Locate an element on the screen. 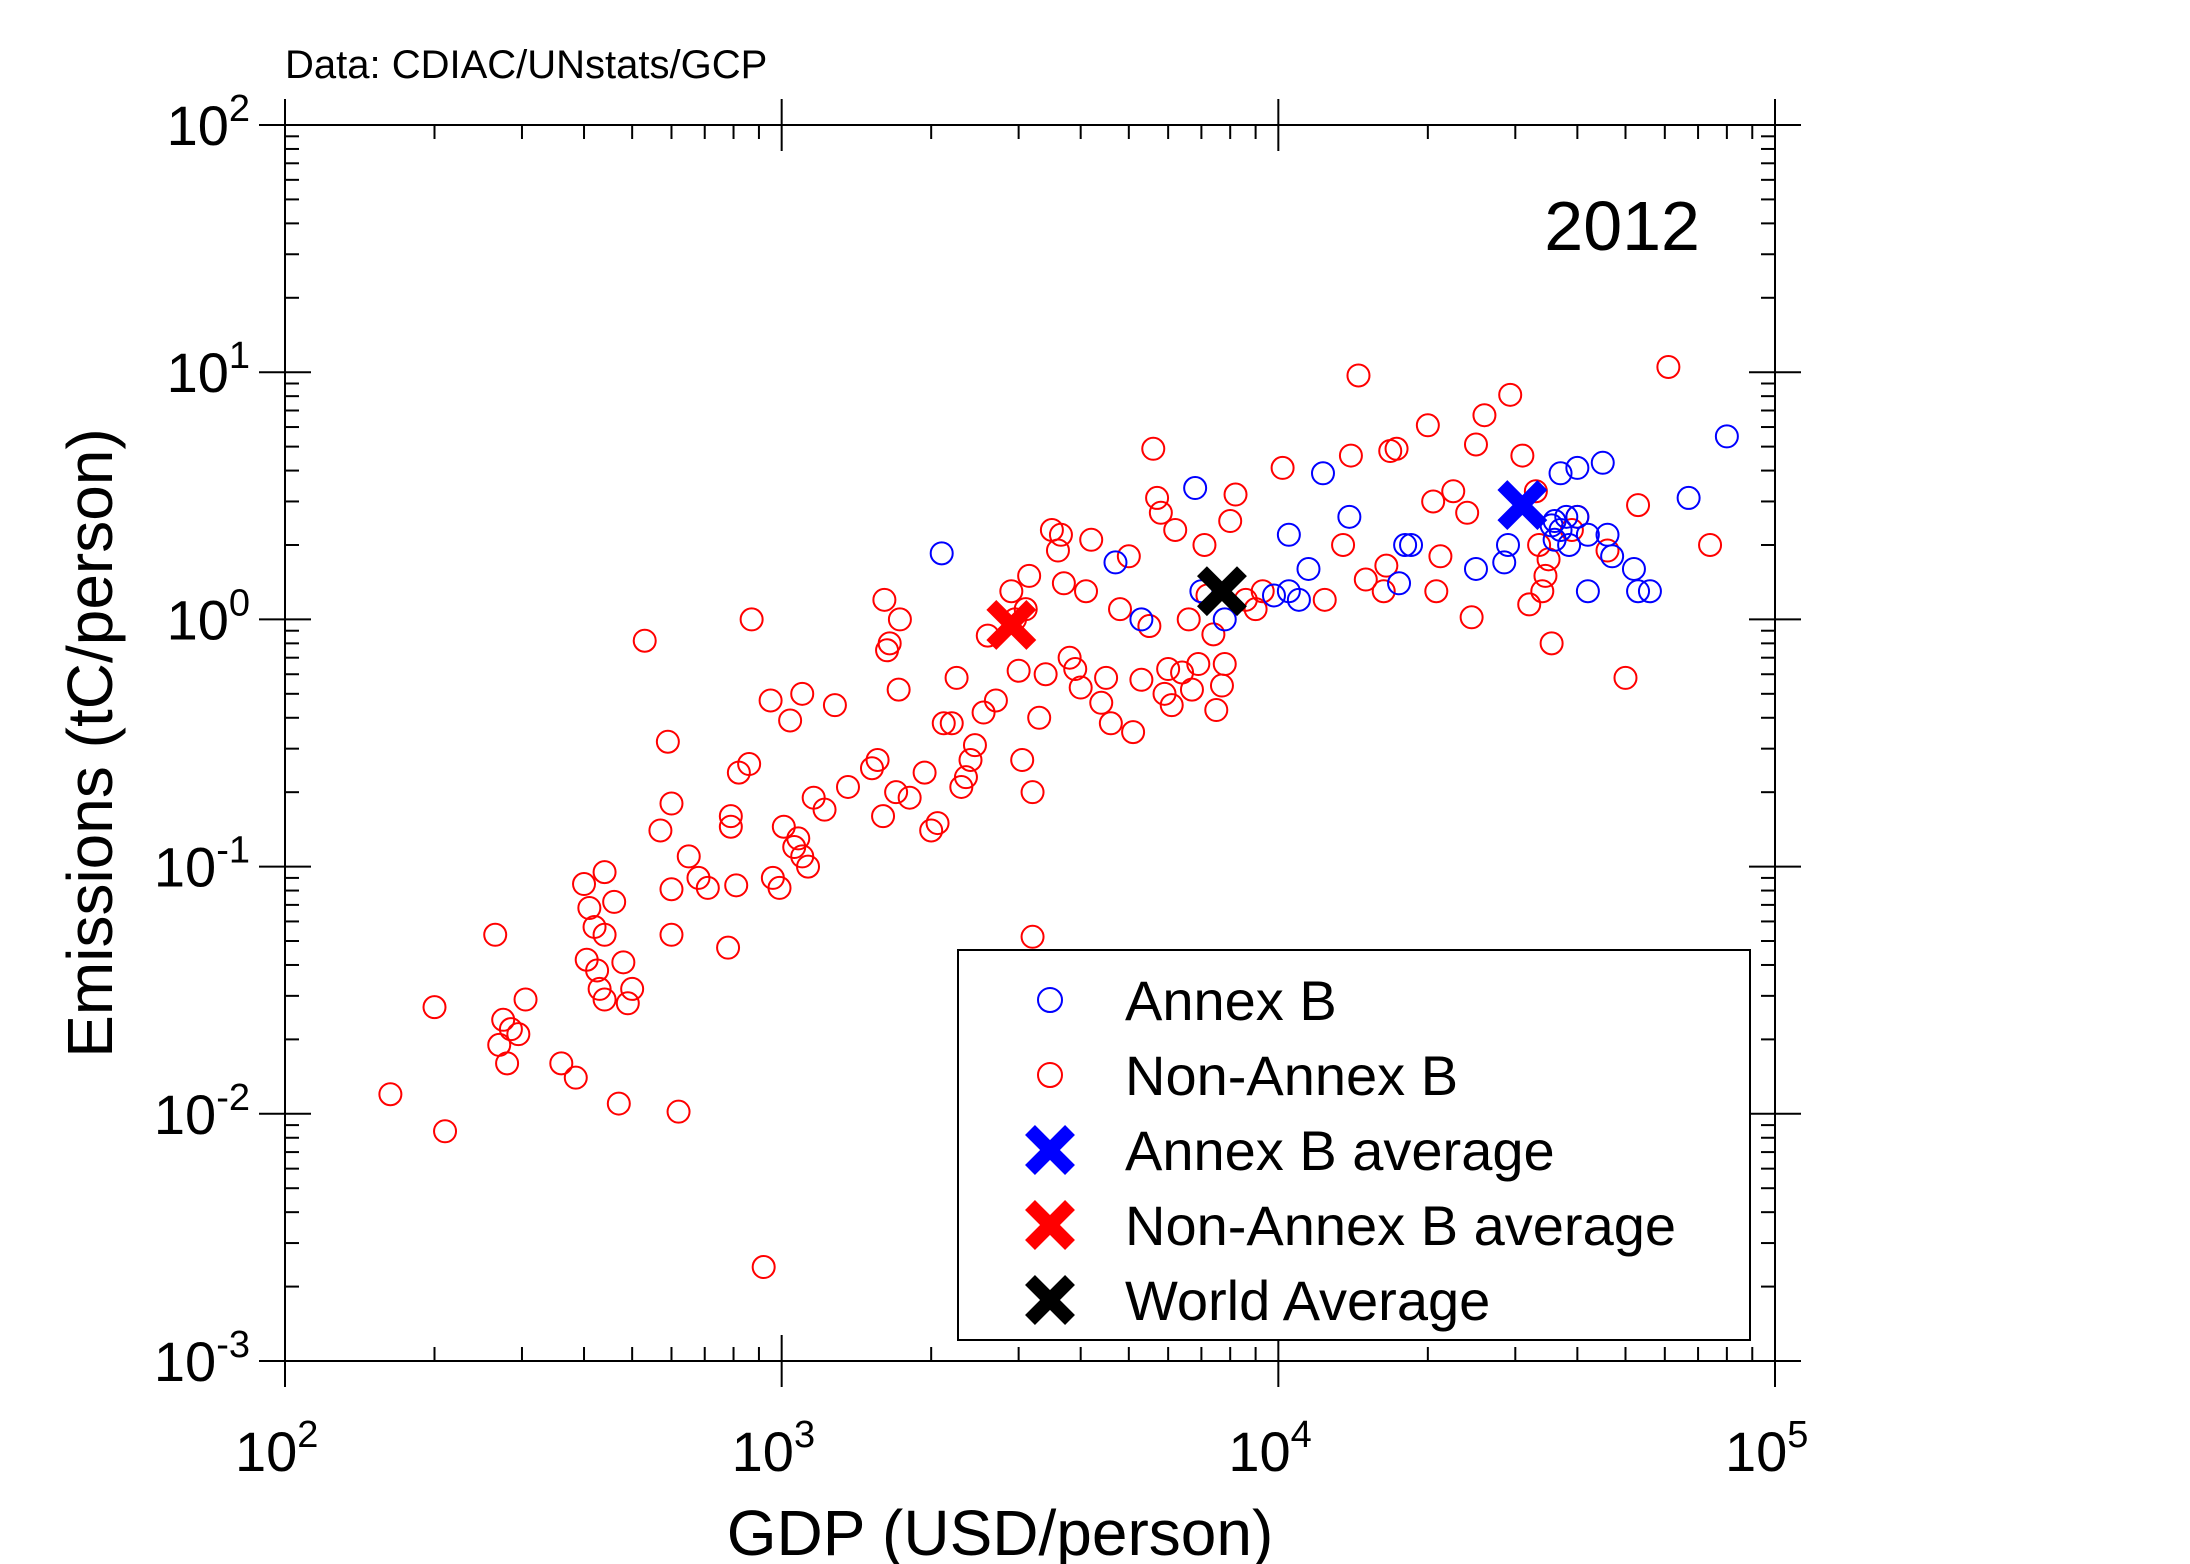  x-tick-label: 10² is located at coordinates (276, 1448).